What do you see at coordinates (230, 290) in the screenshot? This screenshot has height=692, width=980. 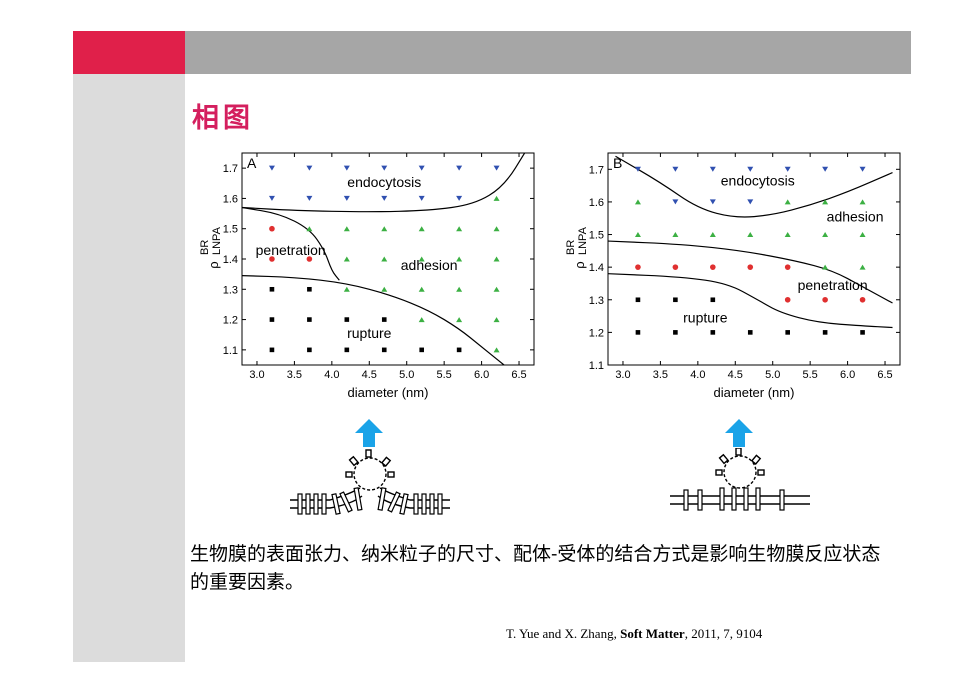 I see `y-tick-label: 1.3` at bounding box center [230, 290].